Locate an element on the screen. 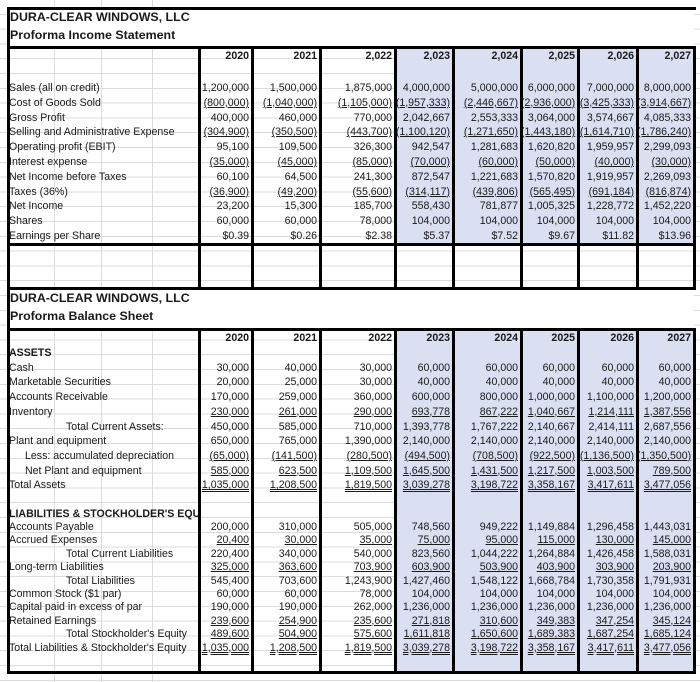  year-header-2022: 2022 is located at coordinates (380, 338).